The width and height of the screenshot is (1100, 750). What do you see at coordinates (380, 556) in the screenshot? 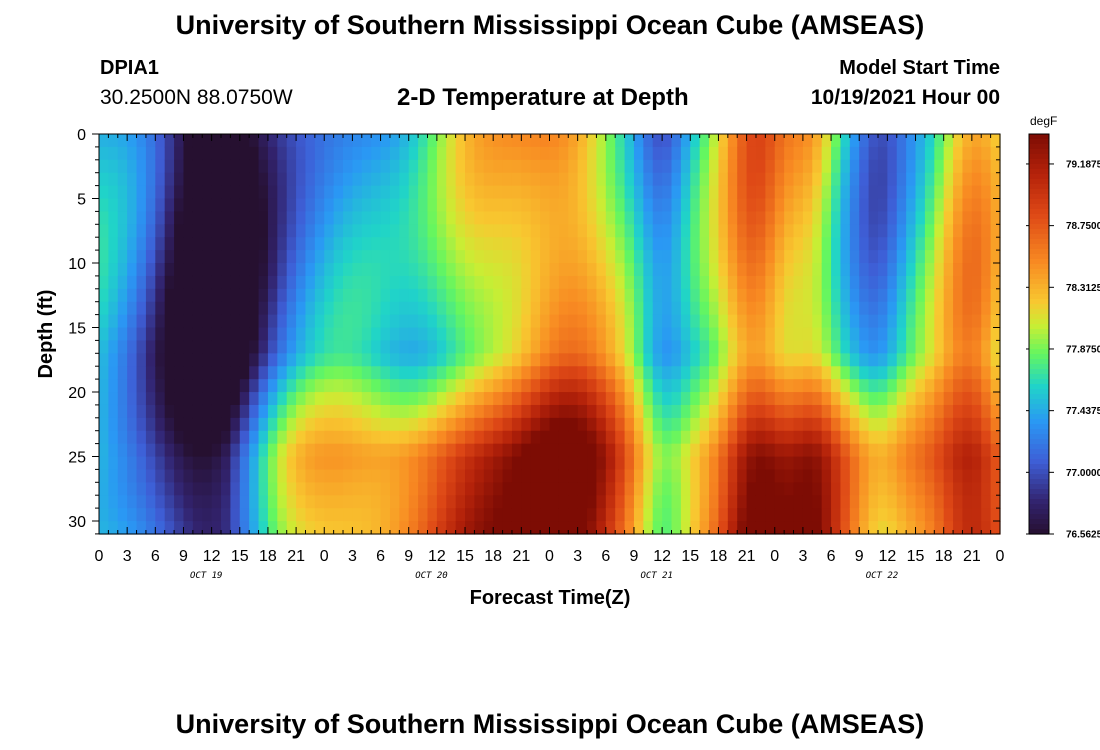
I see `x-tick-label: 6` at bounding box center [380, 556].